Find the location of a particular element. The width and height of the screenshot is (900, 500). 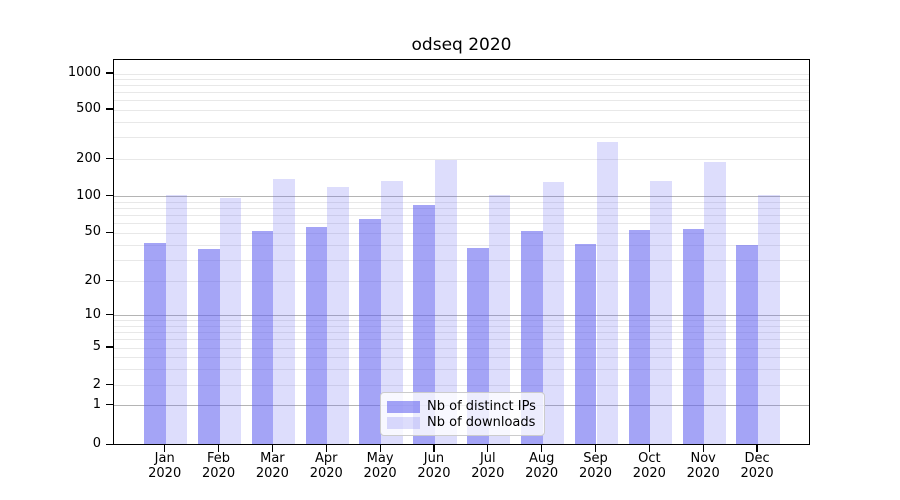

bar-jan-downloads is located at coordinates (176, 319).